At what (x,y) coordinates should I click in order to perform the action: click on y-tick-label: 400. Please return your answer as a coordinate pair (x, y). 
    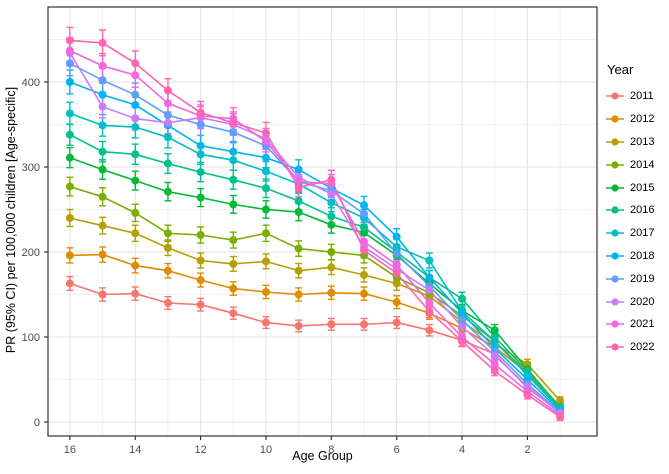
    Looking at the image, I should click on (31, 83).